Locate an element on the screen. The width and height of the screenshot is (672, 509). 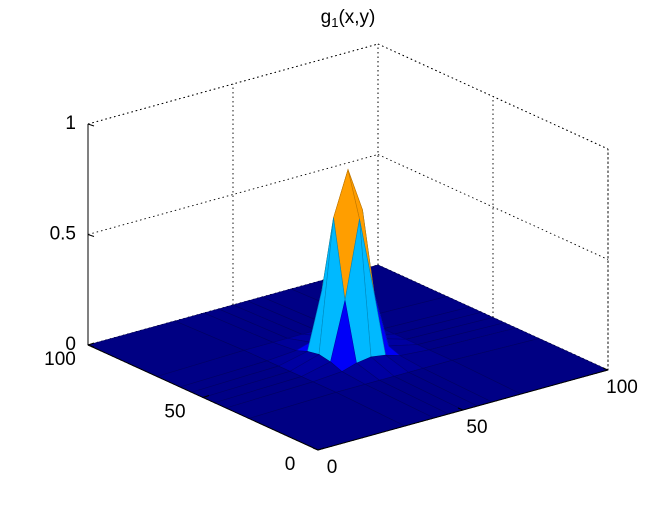
z-tick-label: 1 is located at coordinates (70, 123).